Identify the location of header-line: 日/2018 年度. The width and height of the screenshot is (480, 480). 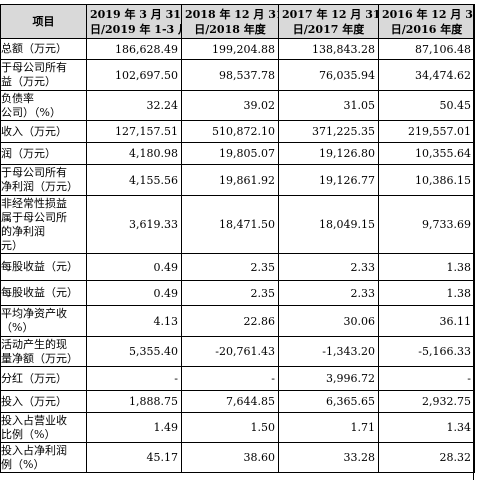
(230, 29).